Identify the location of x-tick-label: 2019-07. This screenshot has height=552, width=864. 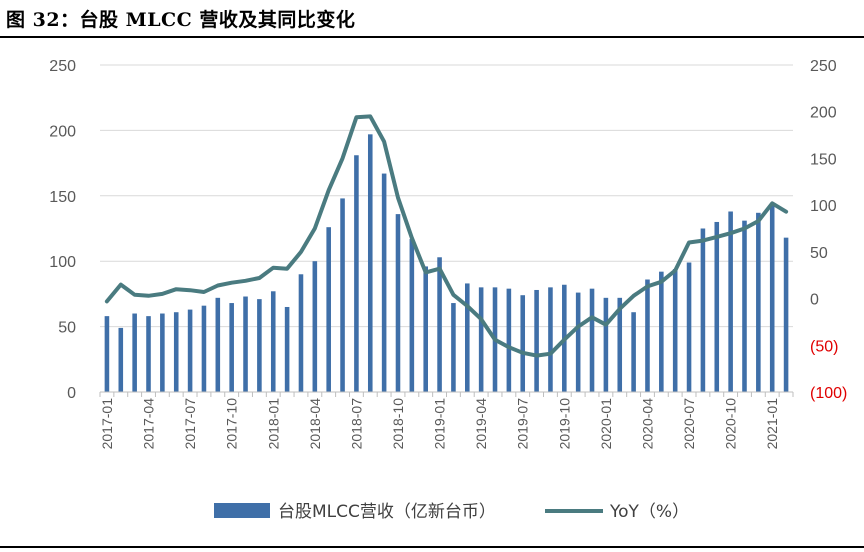
(523, 424).